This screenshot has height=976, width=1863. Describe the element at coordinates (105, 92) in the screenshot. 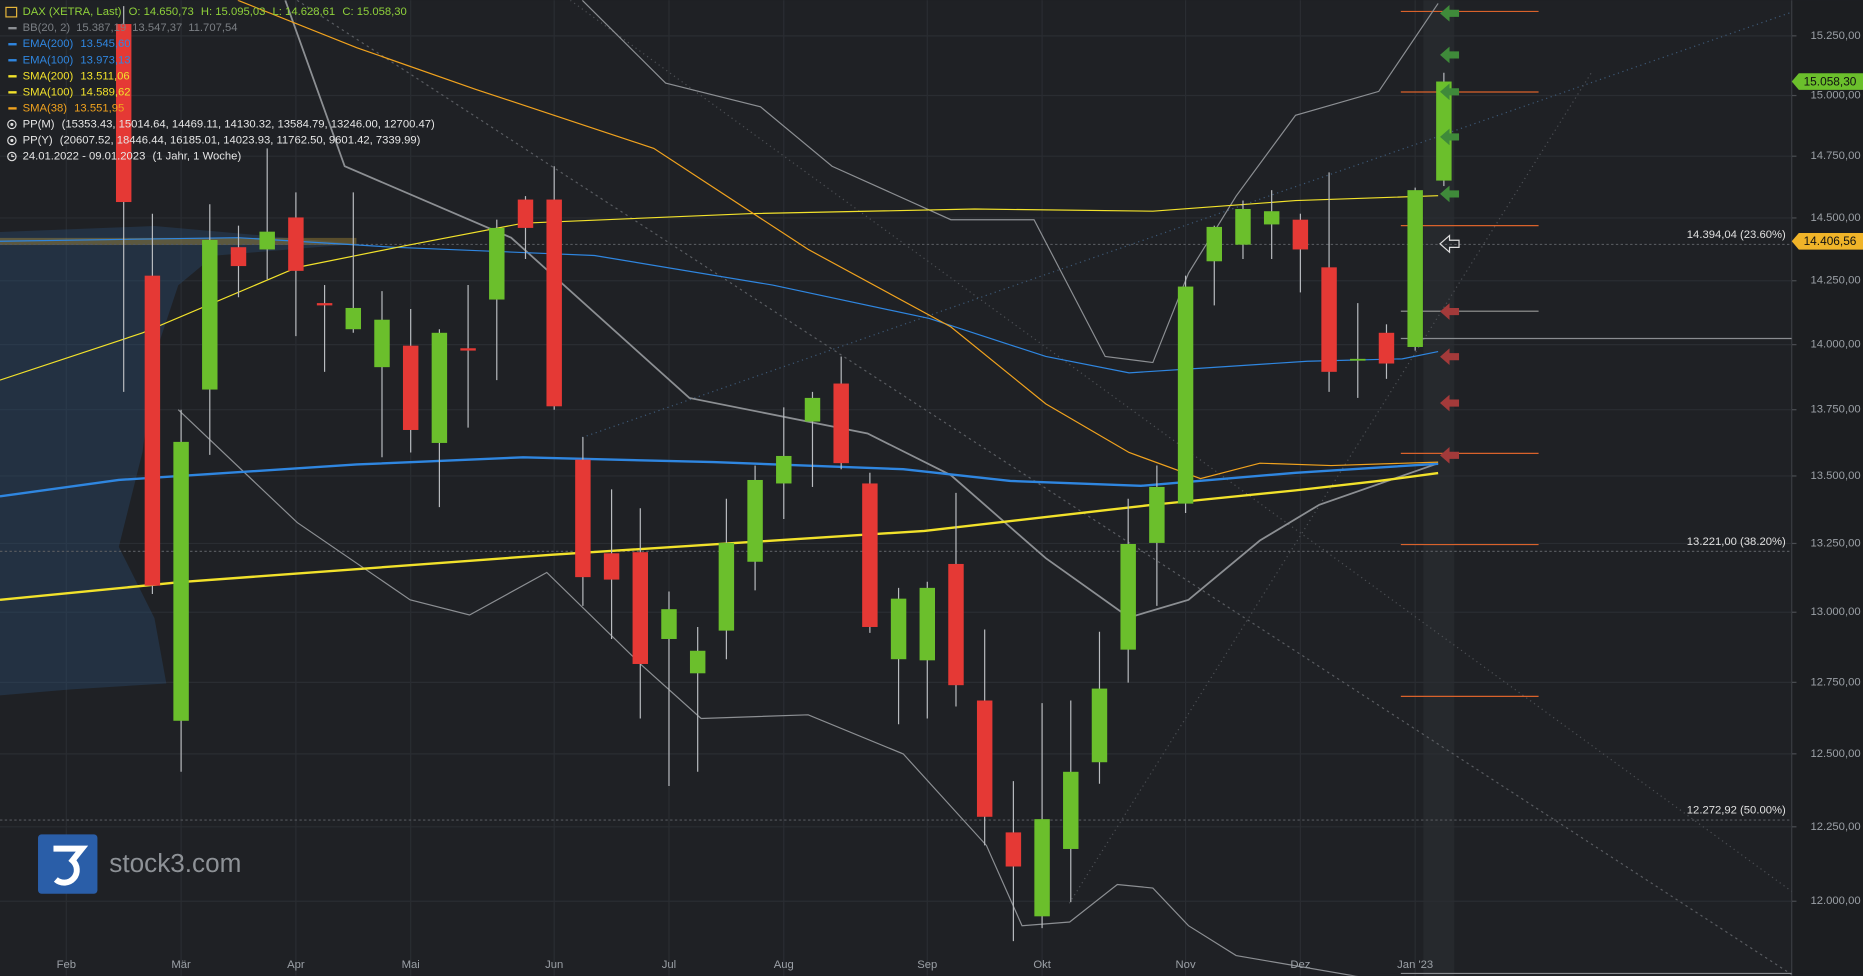

I see `legend-value: 14.589,62` at that location.